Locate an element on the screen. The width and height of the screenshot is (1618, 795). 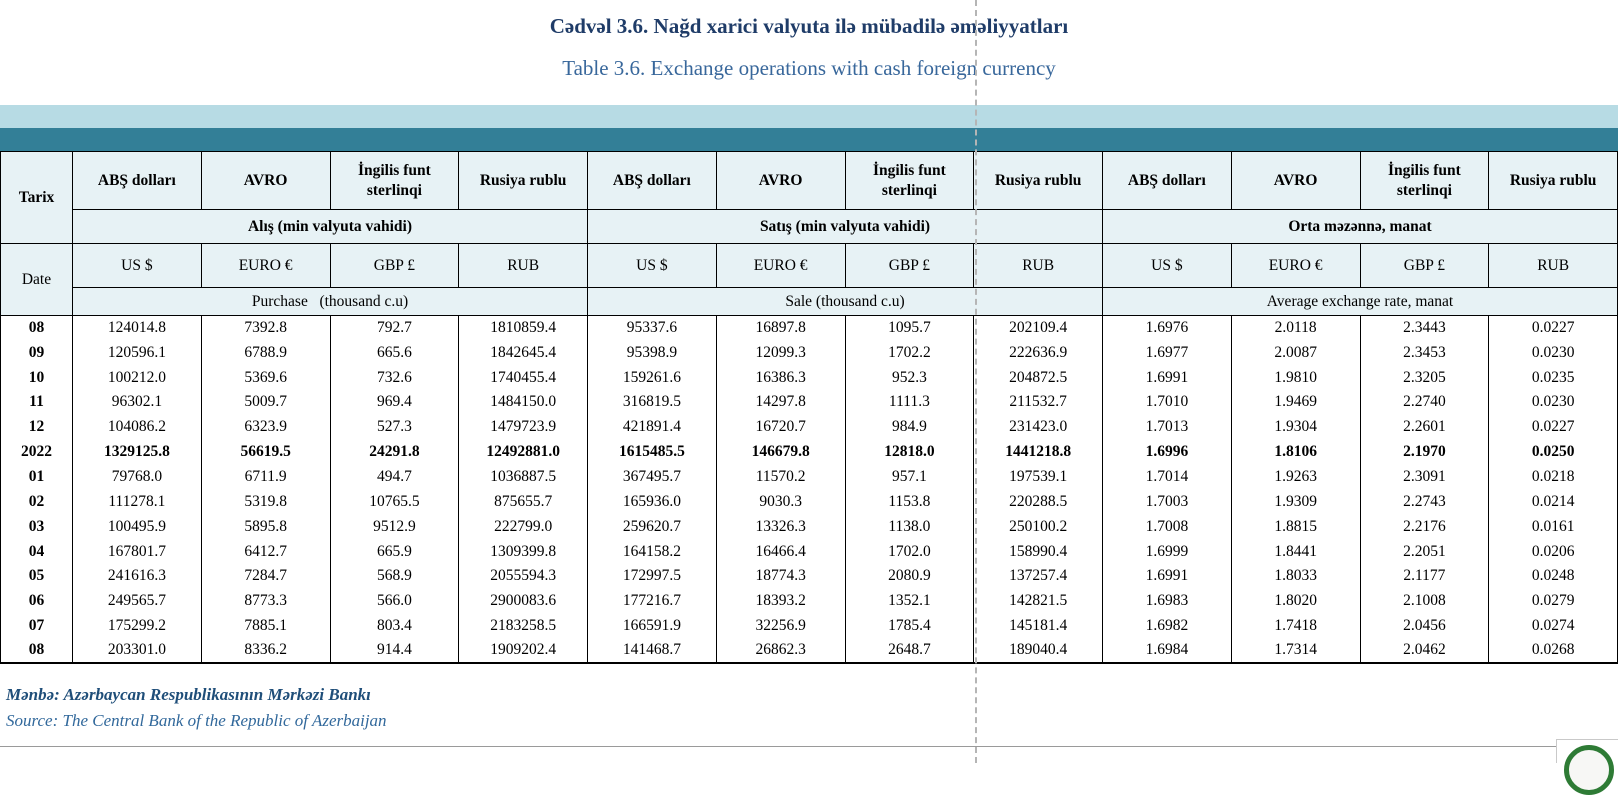
value-cell: 1810859.4 is located at coordinates (523, 328).